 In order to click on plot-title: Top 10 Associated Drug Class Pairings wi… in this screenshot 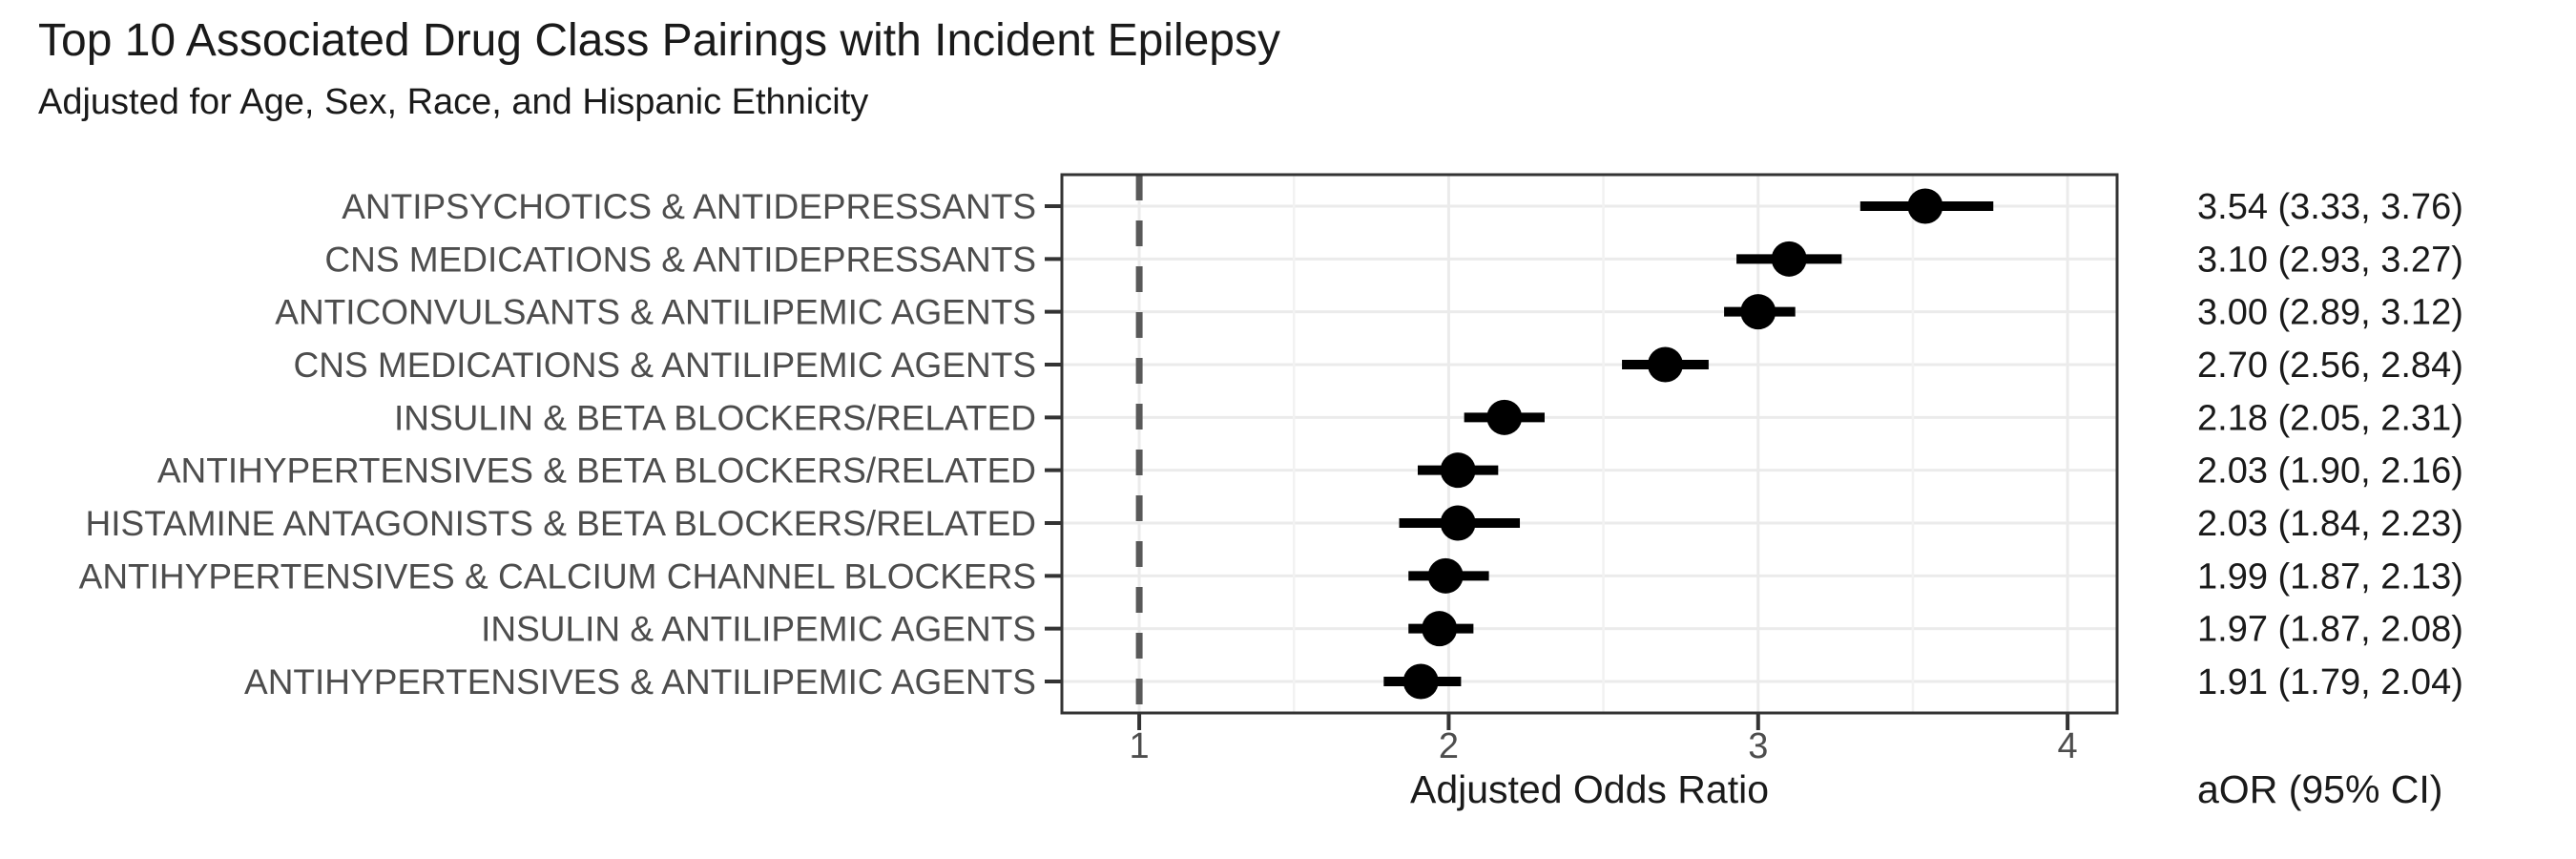, I will do `click(659, 40)`.